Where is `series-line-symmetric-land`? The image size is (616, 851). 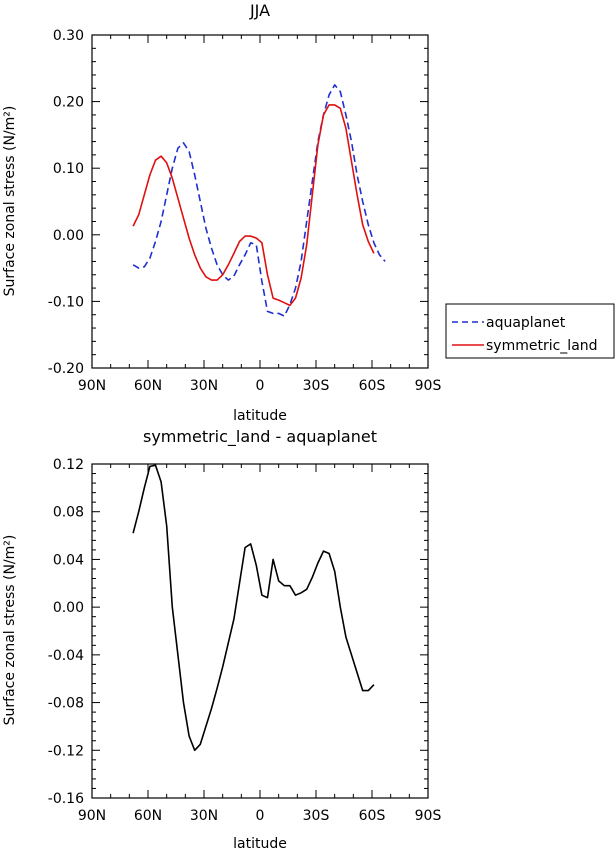 series-line-symmetric-land is located at coordinates (253, 205).